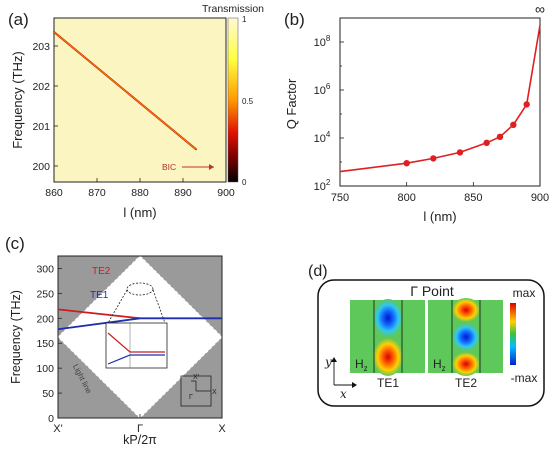  I want to click on bz-x-label: X, so click(214, 392).